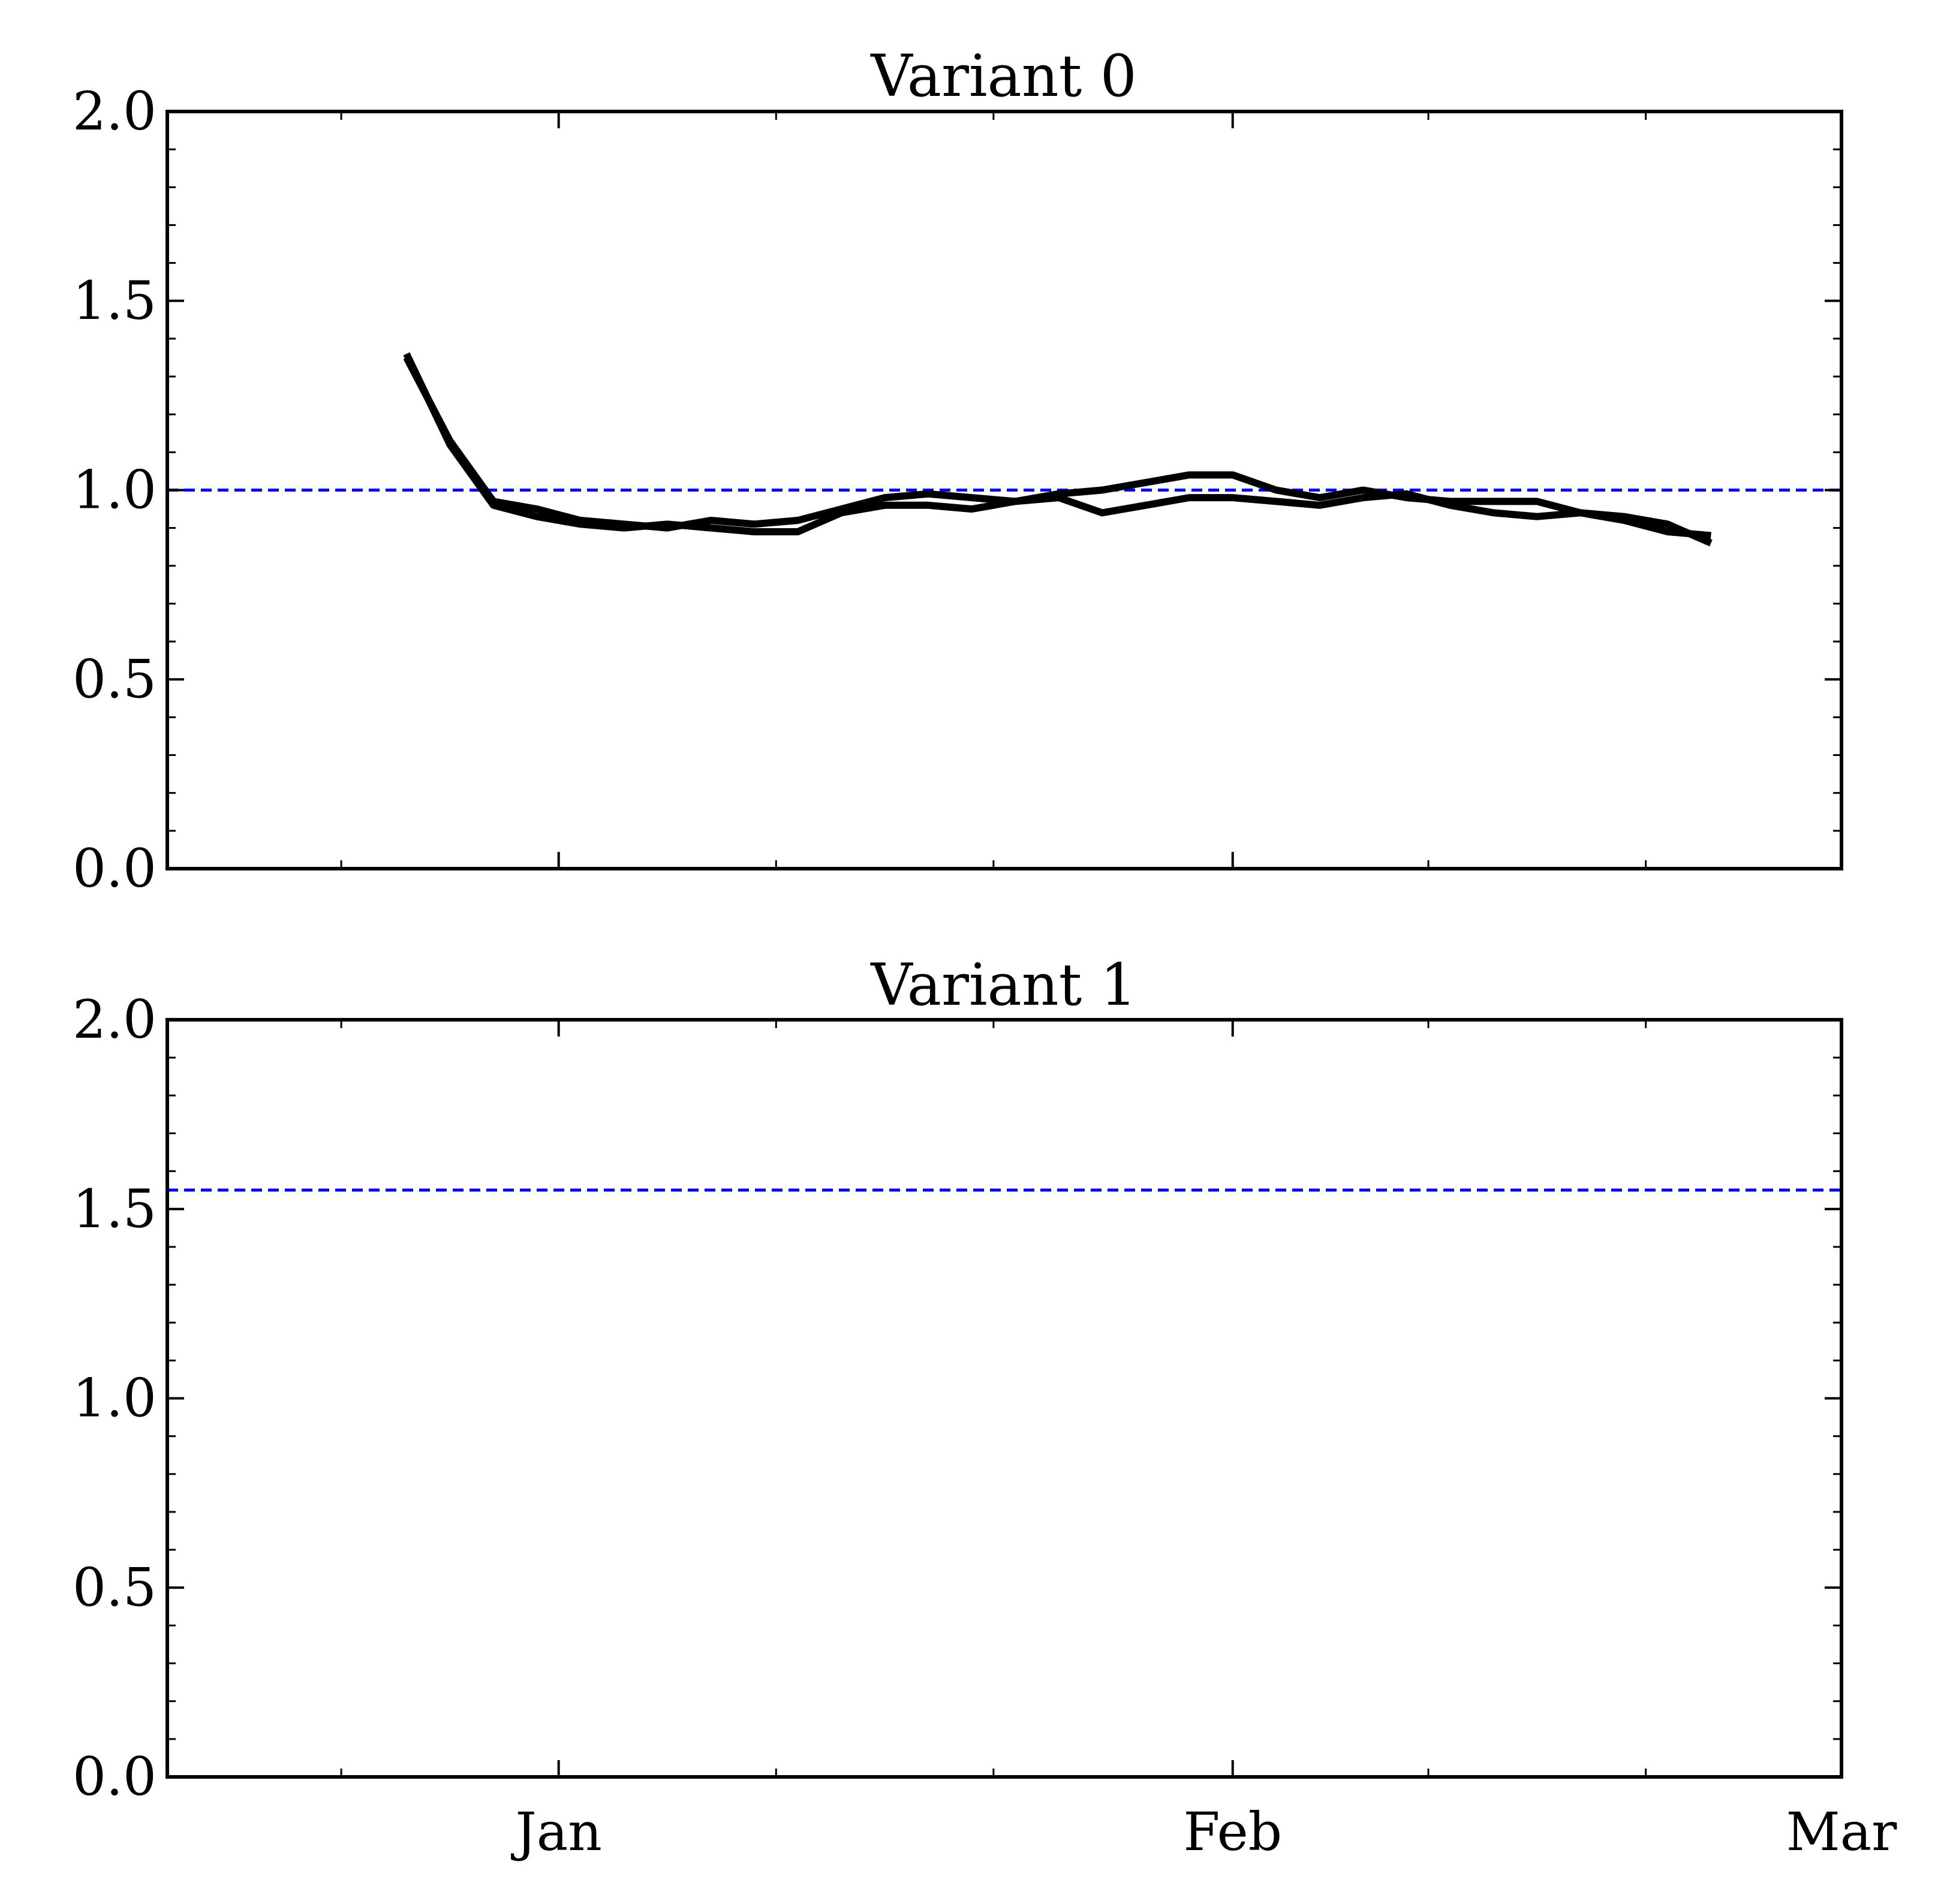  I want to click on series-layer, so click(1058, 449).